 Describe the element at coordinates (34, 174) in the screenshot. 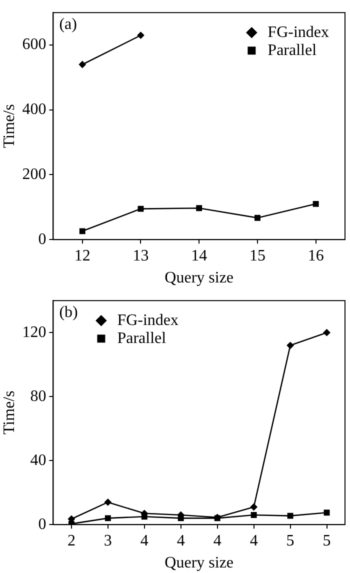

I see `y-tick-label: 200` at that location.